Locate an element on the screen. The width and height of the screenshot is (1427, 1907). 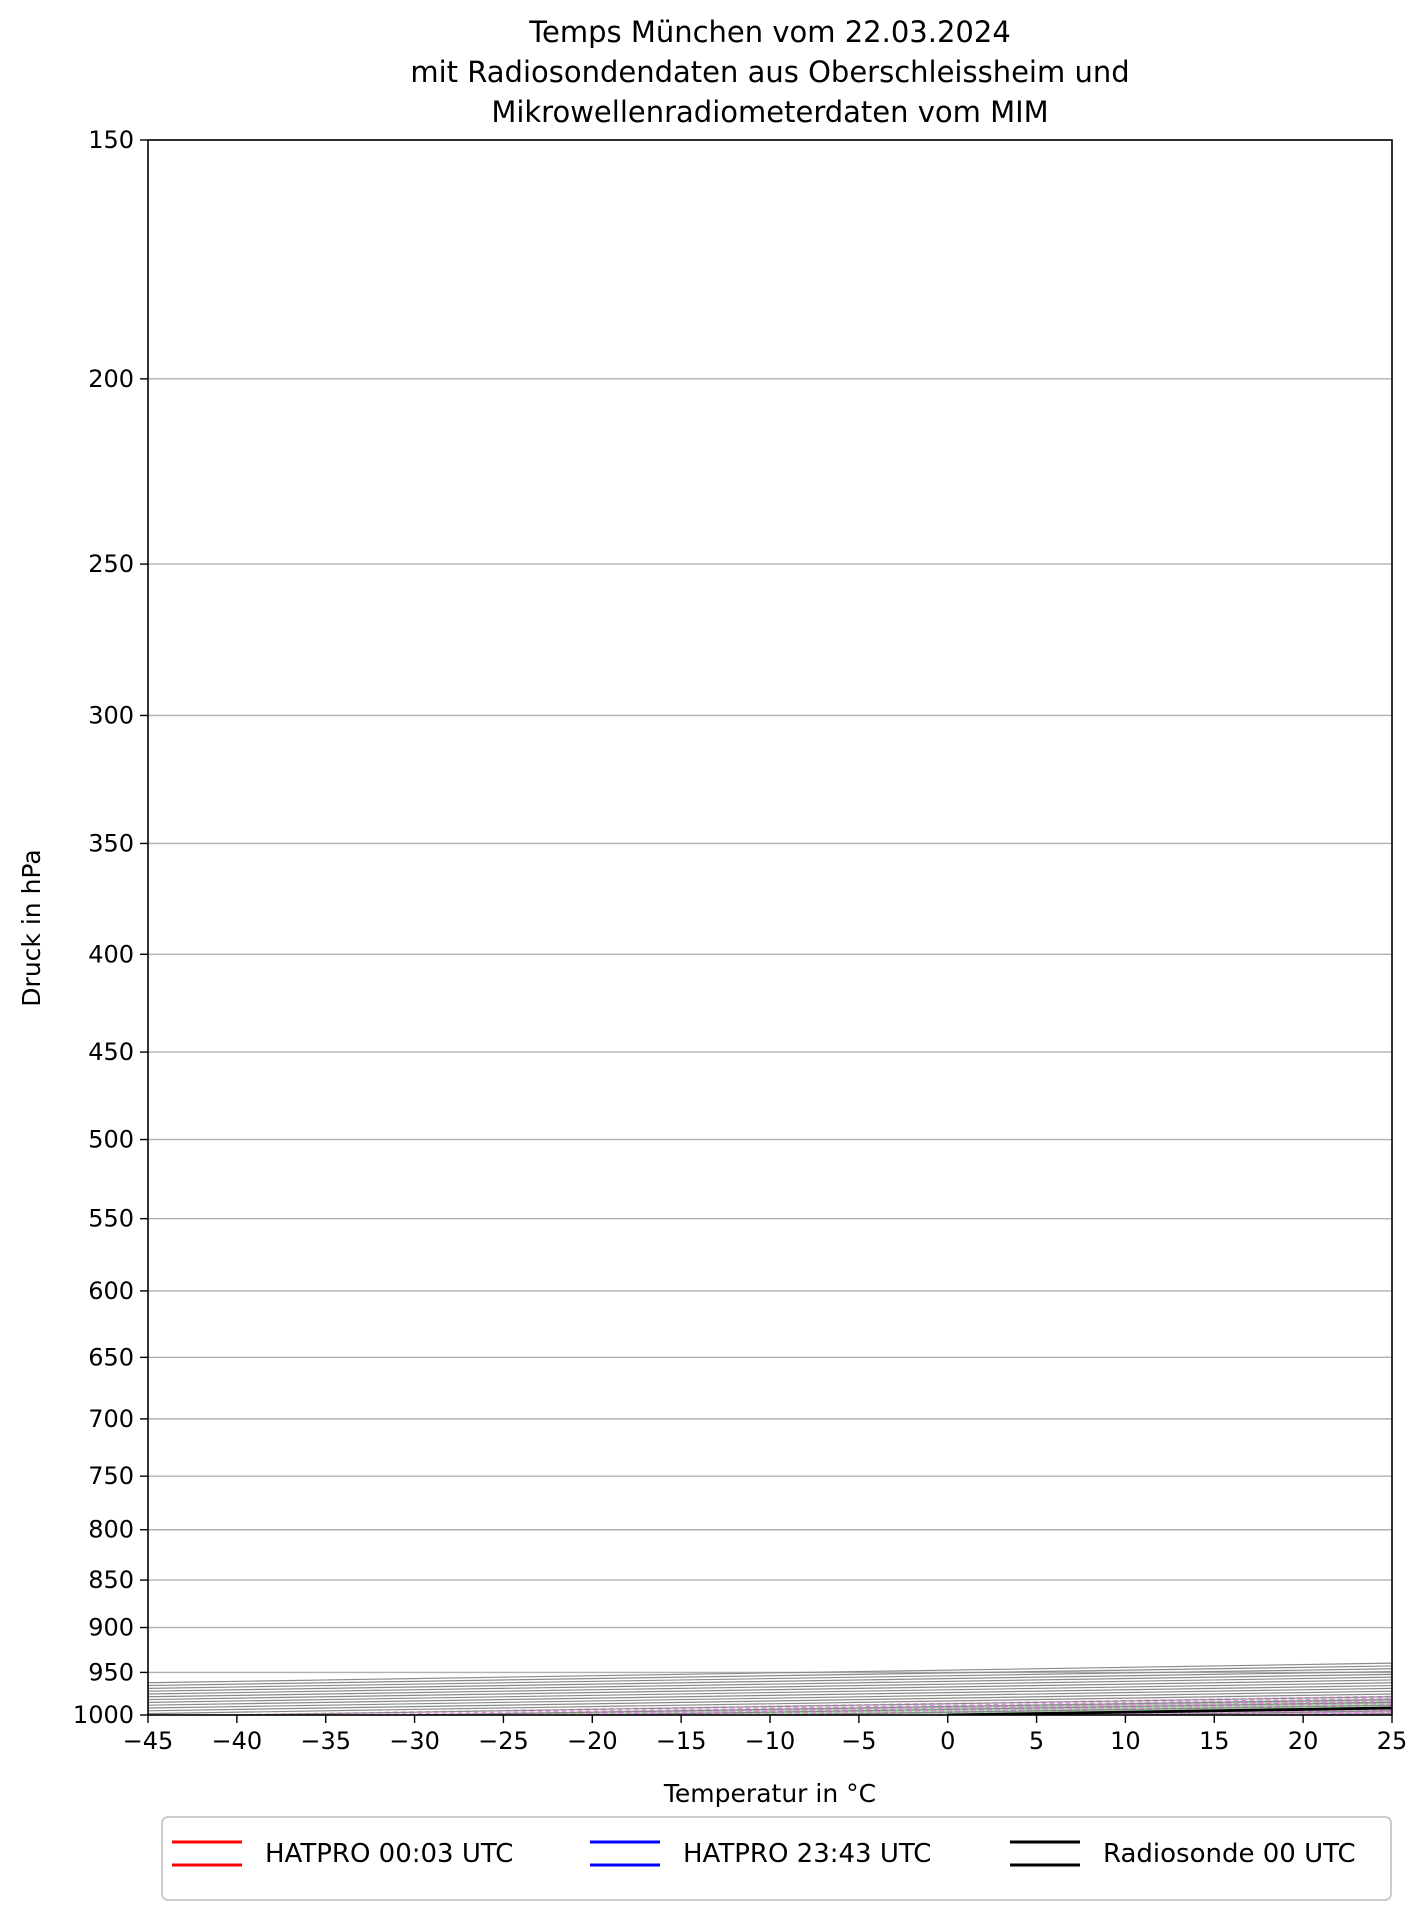
x-tick-label: −15 is located at coordinates (681, 1741).